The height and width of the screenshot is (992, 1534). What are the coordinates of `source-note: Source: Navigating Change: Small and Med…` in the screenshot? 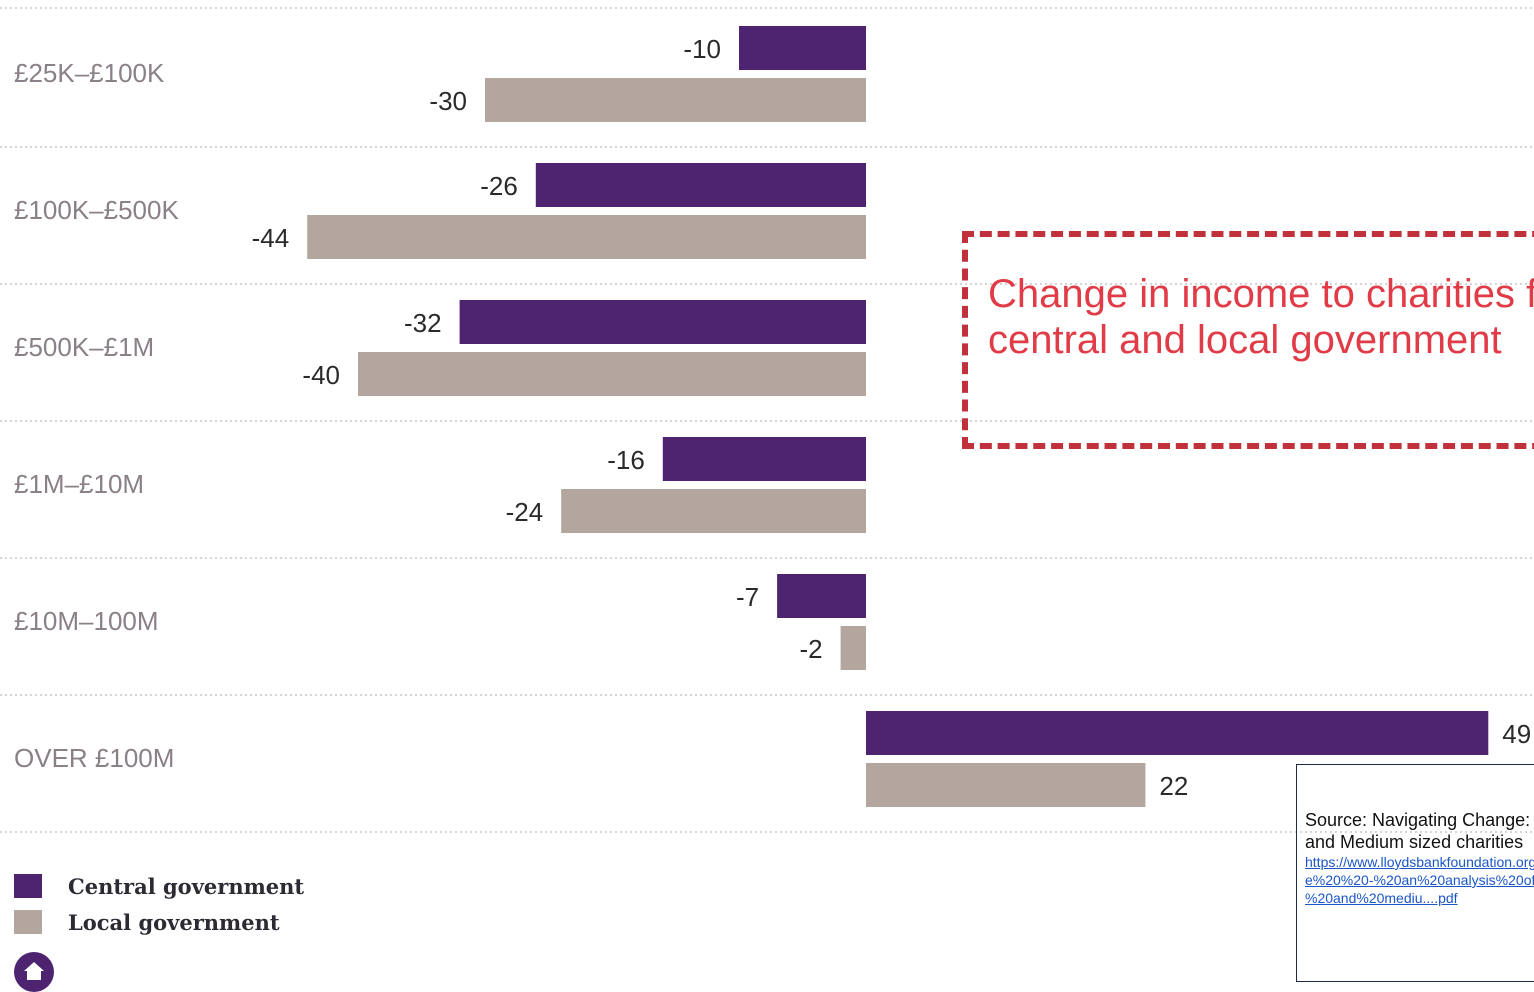 It's located at (1415, 873).